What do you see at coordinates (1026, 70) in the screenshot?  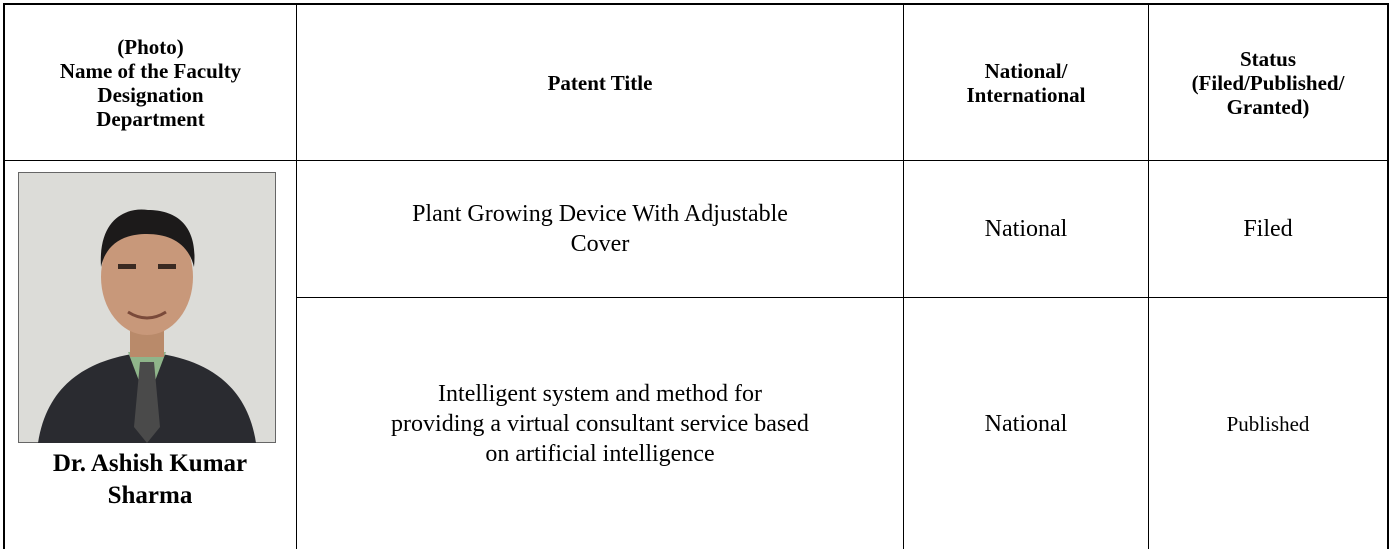 I see `text-line: National/` at bounding box center [1026, 70].